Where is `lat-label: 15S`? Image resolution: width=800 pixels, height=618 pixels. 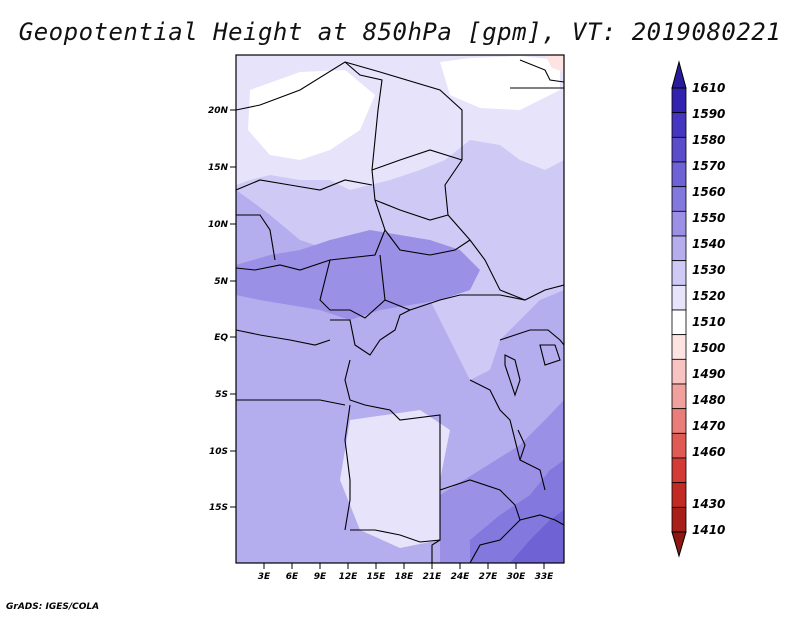
lat-label: 15S is located at coordinates (218, 508).